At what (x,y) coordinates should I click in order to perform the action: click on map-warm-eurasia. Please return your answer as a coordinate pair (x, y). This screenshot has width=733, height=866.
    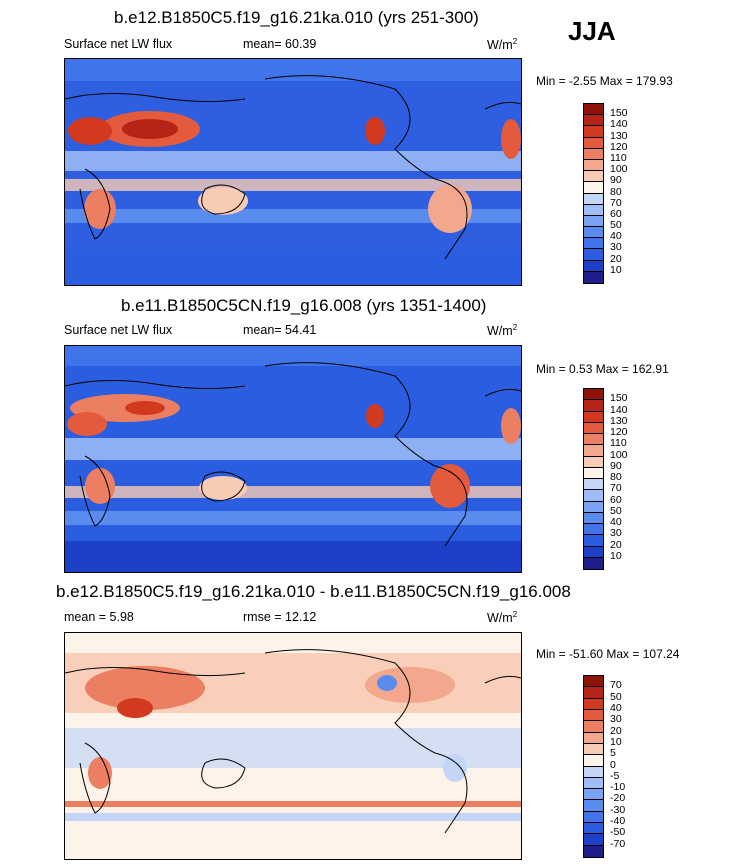
    Looking at the image, I should click on (145, 688).